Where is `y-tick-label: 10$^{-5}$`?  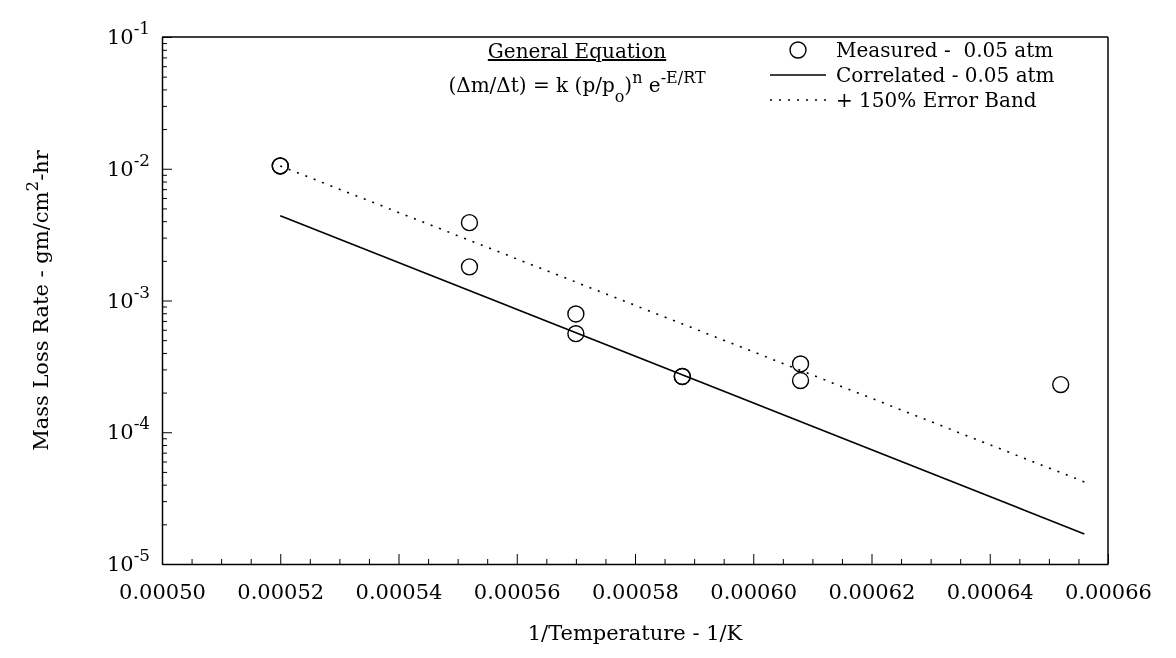 y-tick-label: 10$^{-5}$ is located at coordinates (128, 561).